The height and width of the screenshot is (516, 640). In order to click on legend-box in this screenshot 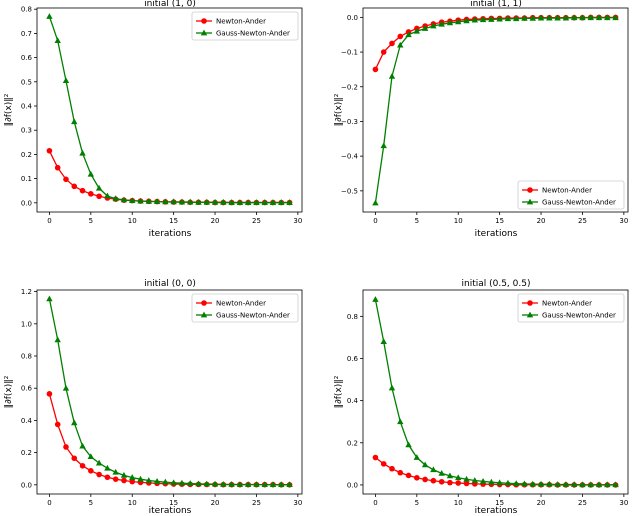, I will do `click(571, 195)`.